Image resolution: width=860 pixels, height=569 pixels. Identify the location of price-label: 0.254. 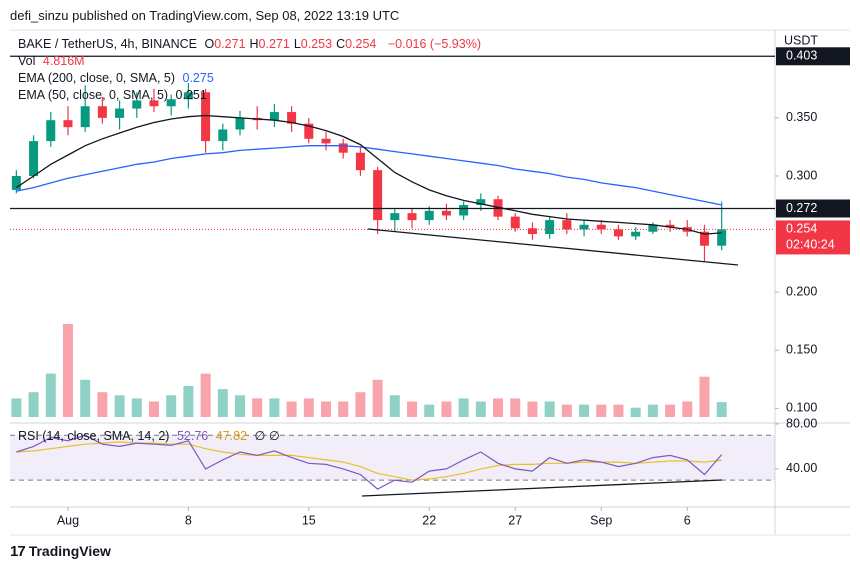
(801, 229).